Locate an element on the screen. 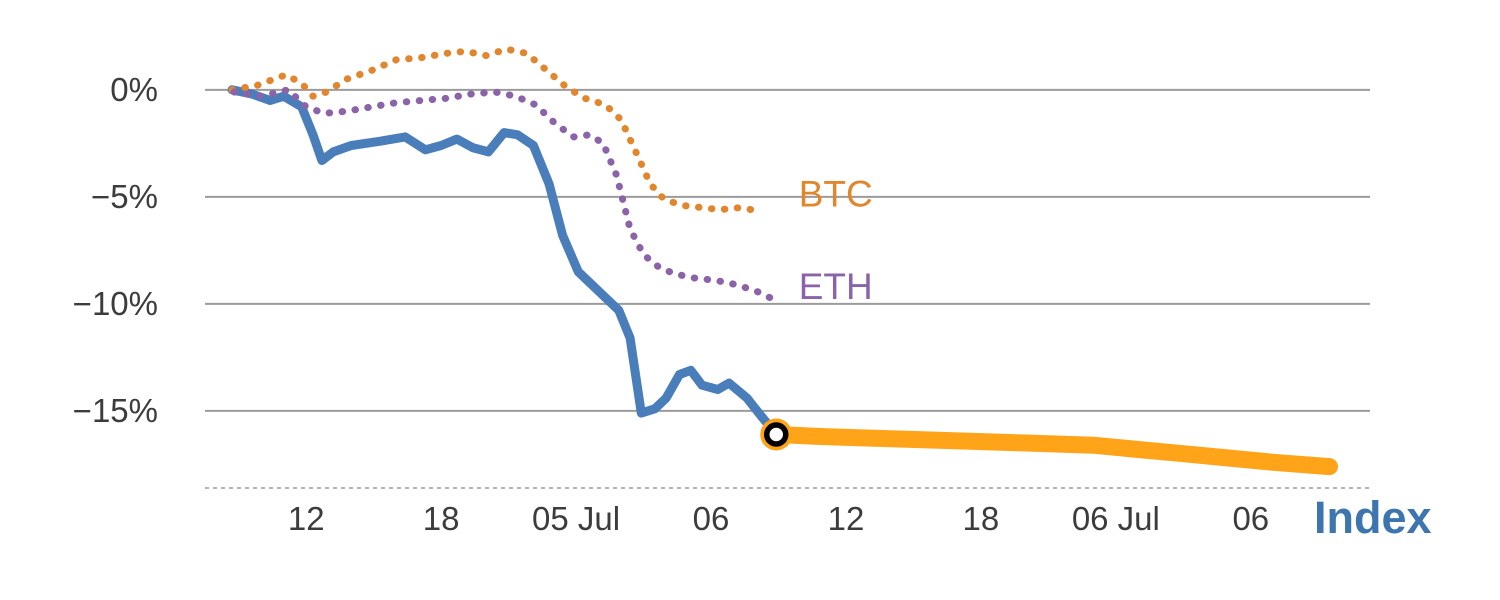 Image resolution: width=1500 pixels, height=600 pixels. eth-line is located at coordinates (504, 195).